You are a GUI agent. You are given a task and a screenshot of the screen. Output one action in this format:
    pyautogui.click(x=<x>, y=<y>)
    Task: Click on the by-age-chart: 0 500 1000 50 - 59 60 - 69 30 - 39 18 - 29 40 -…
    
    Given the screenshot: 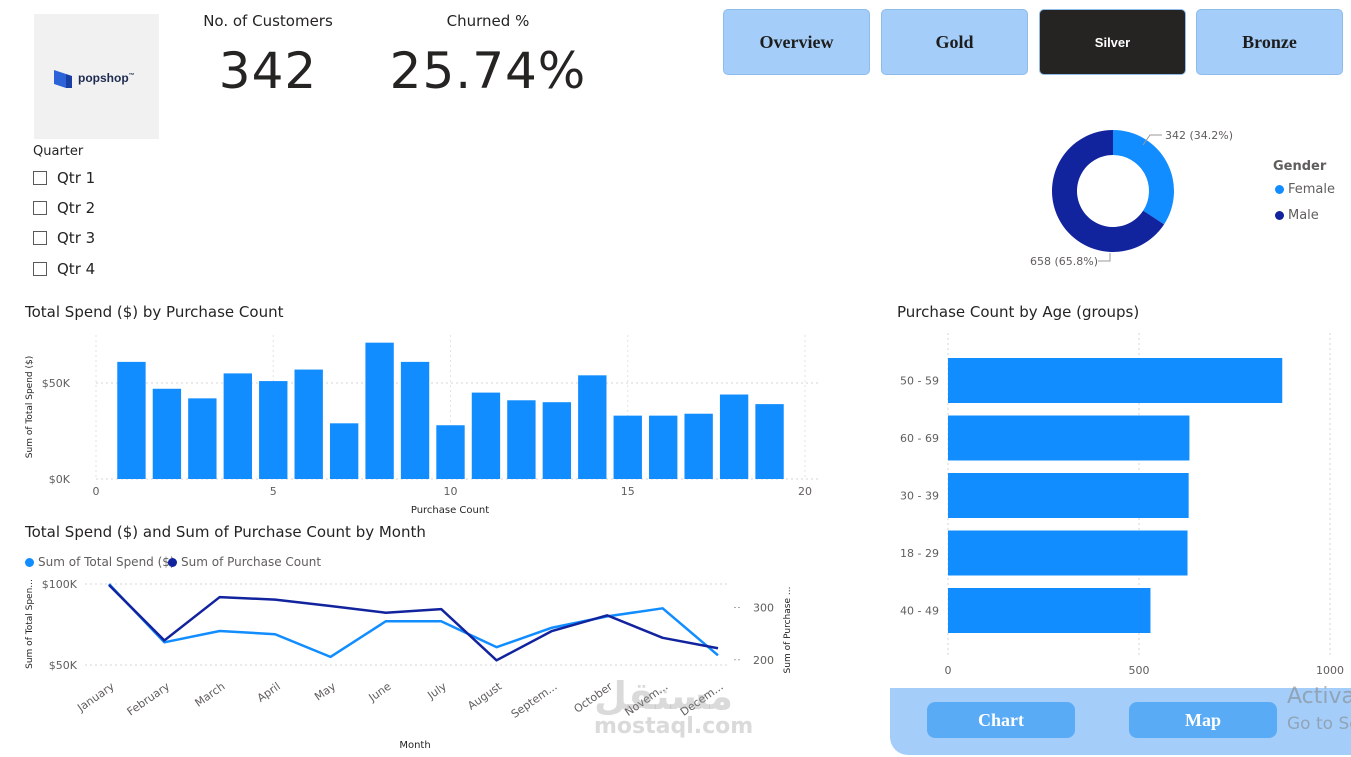 What is the action you would take?
    pyautogui.click(x=1122, y=505)
    